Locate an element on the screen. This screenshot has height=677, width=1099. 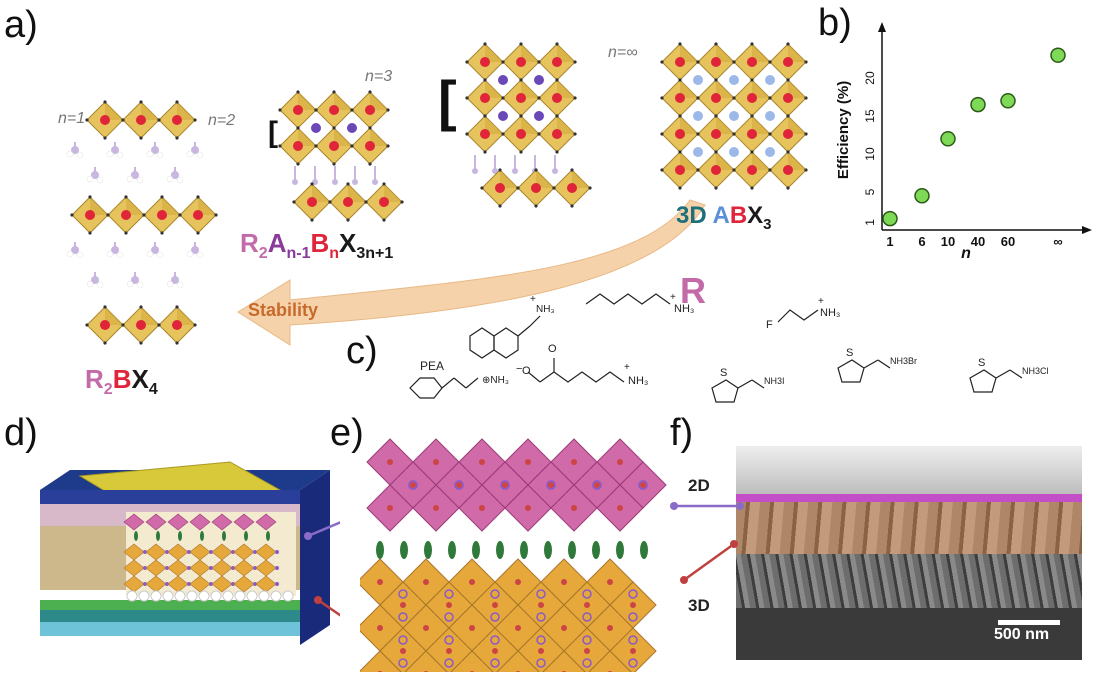
n2-label: n=2 is located at coordinates (222, 120).